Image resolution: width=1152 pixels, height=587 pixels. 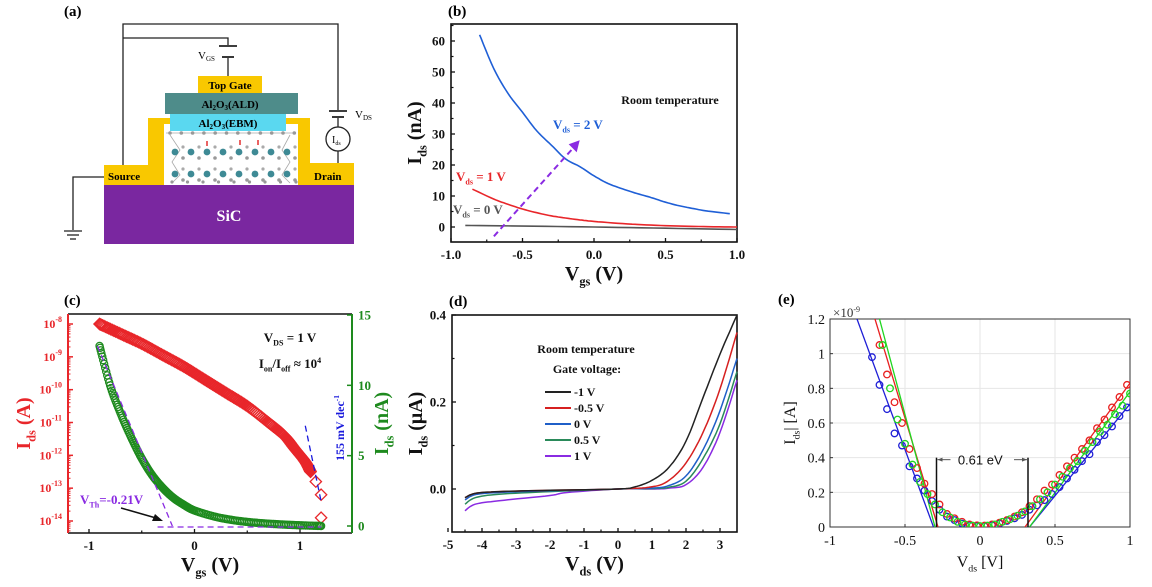 What do you see at coordinates (50, 487) in the screenshot?
I see `y-left-tick-label: 10-13` at bounding box center [50, 487].